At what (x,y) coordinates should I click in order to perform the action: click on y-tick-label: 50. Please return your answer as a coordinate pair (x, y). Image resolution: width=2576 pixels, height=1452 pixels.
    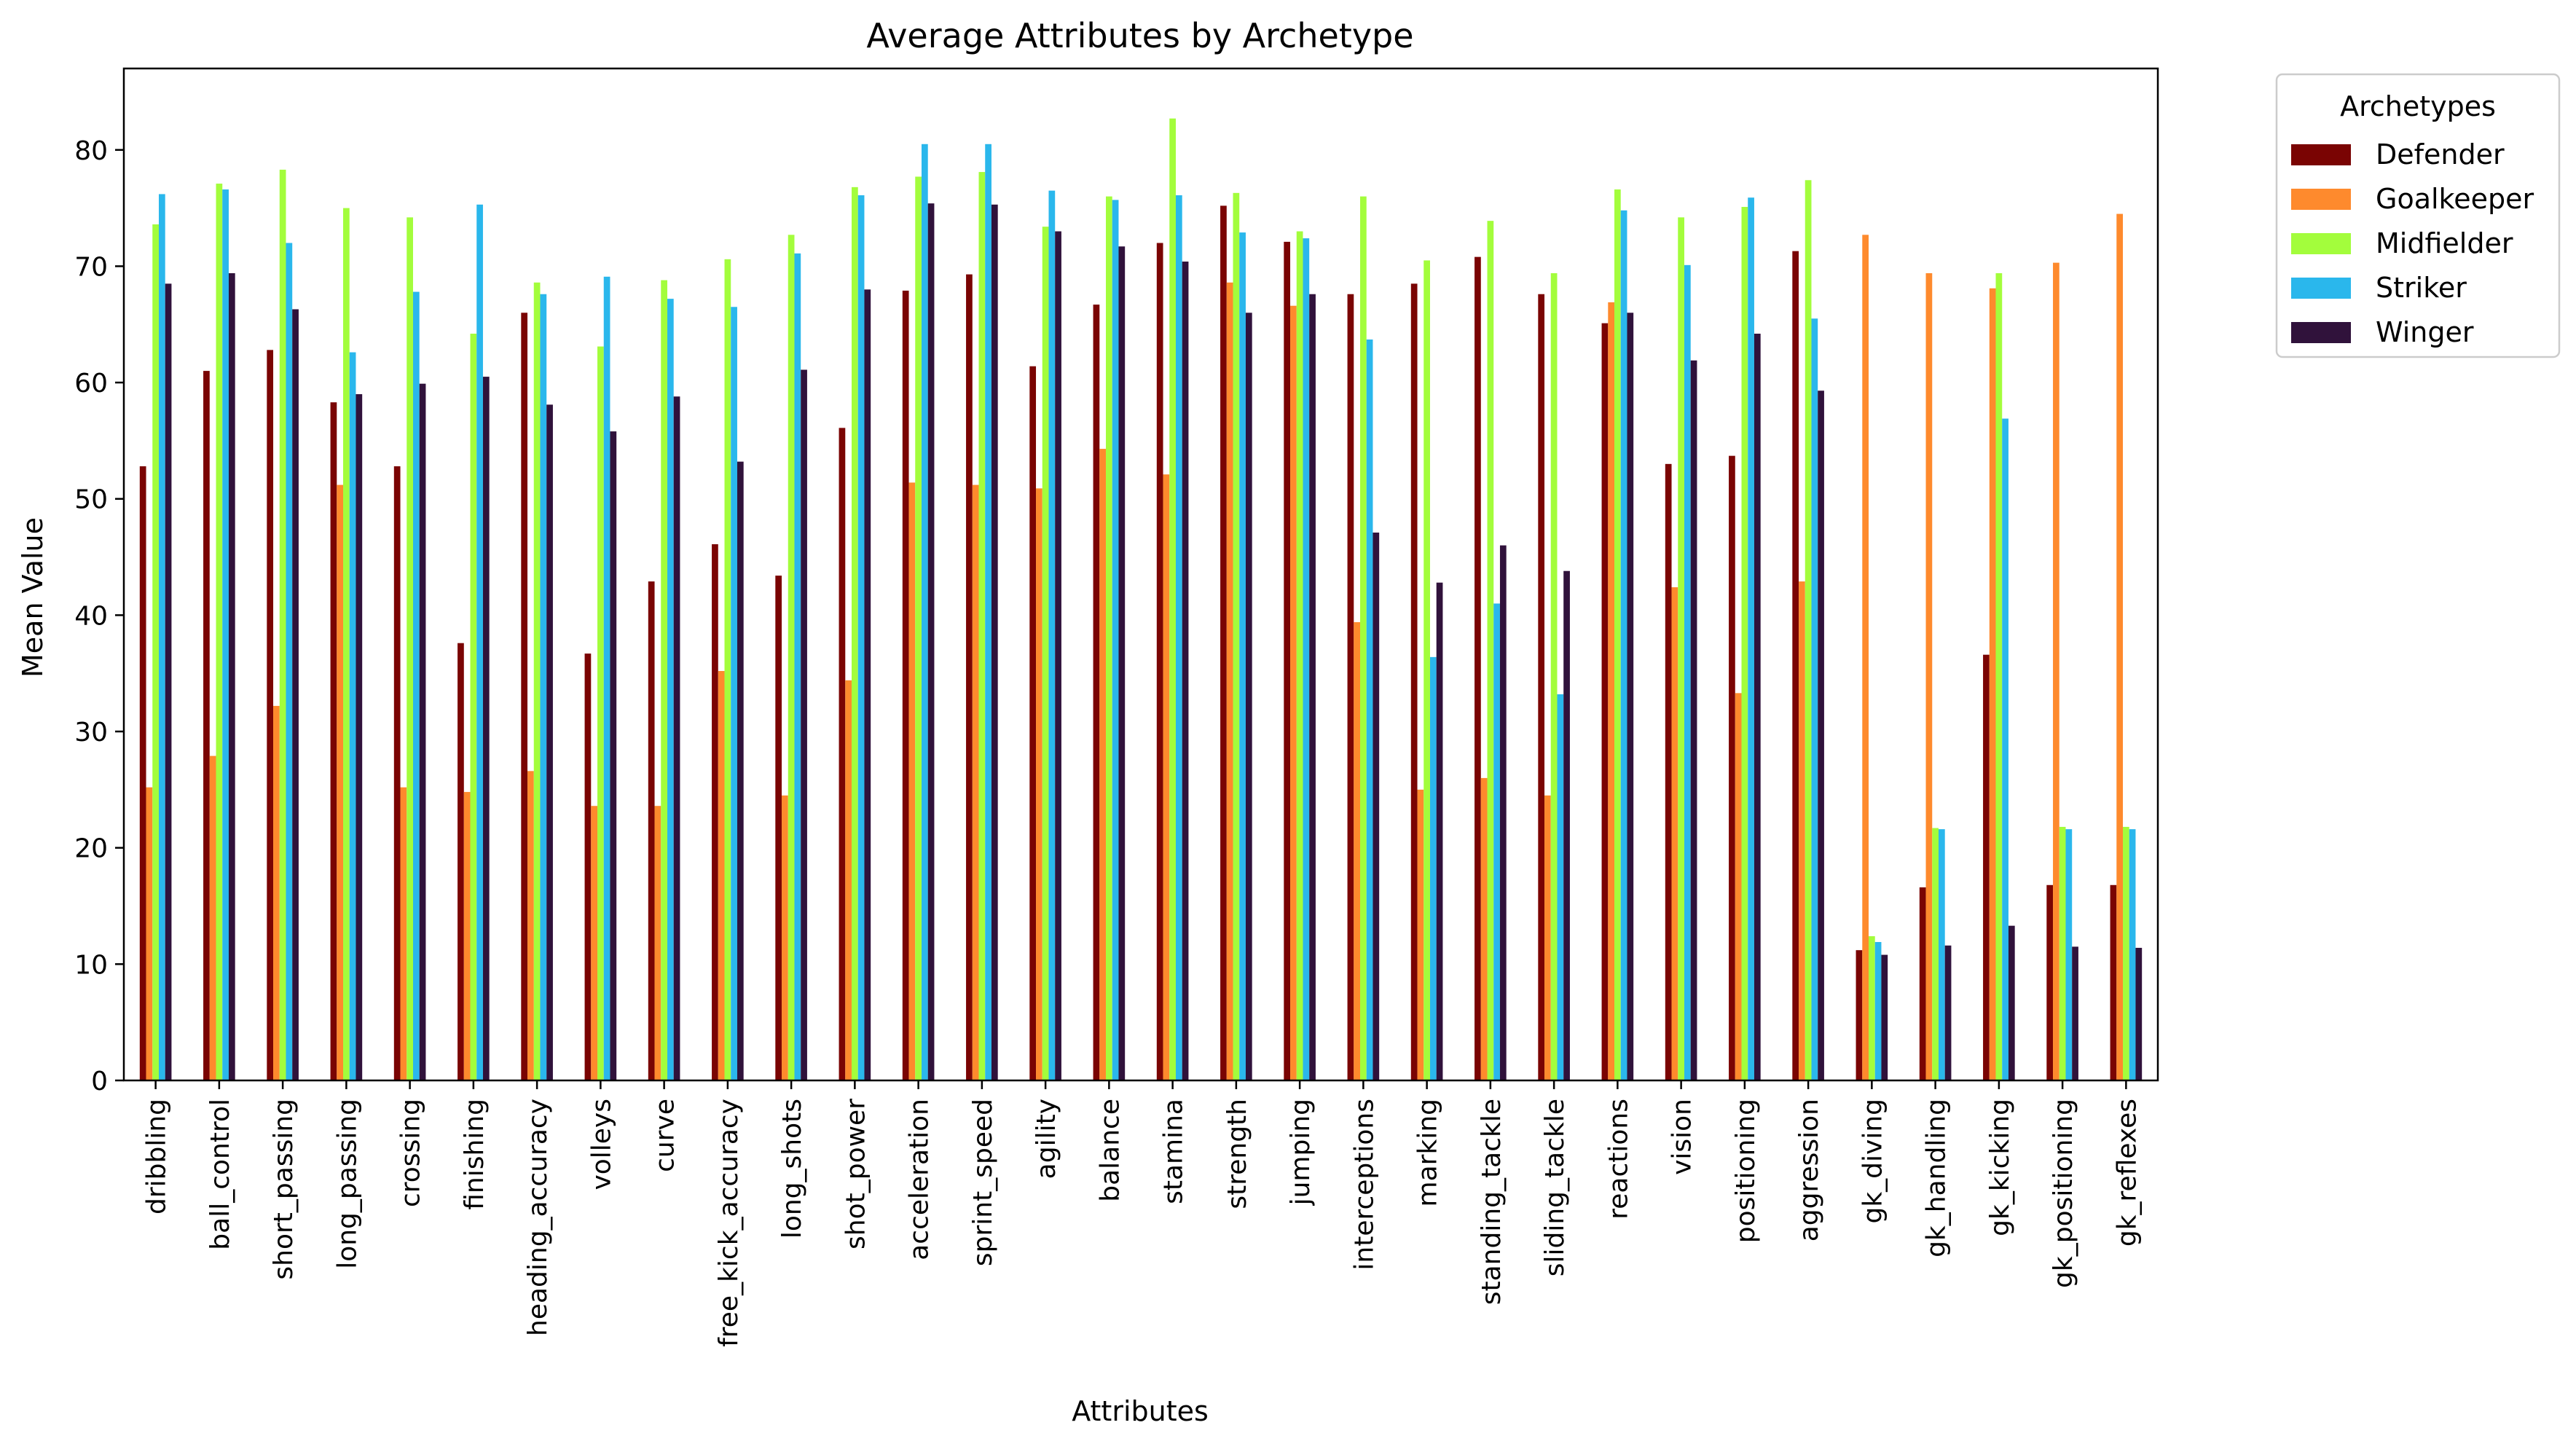
    Looking at the image, I should click on (91, 500).